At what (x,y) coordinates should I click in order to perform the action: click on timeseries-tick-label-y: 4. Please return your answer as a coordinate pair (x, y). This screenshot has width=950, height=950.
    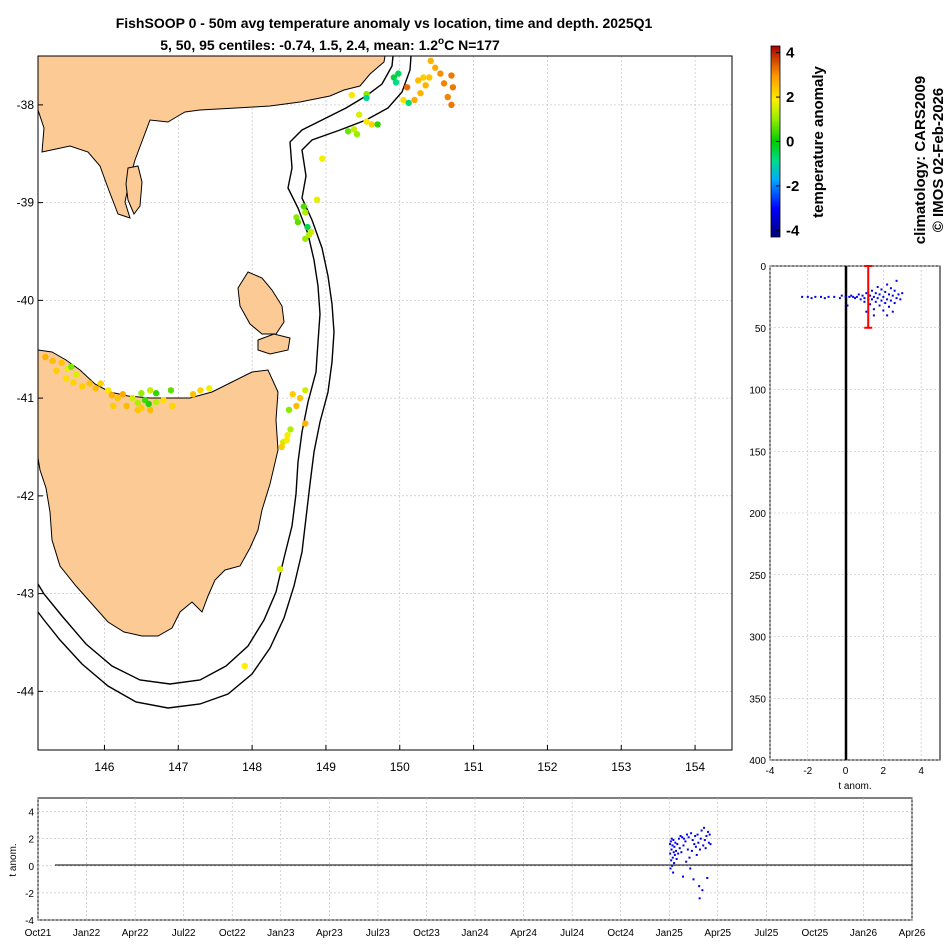
    Looking at the image, I should click on (31, 813).